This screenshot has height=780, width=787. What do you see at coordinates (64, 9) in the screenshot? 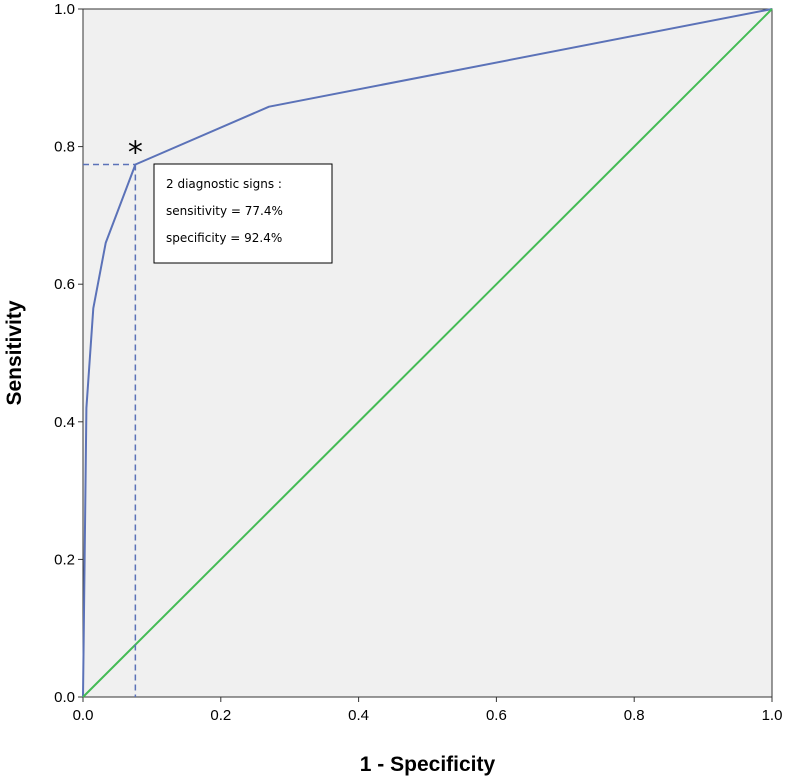
I see `y-tick-label: 1.0` at bounding box center [64, 9].